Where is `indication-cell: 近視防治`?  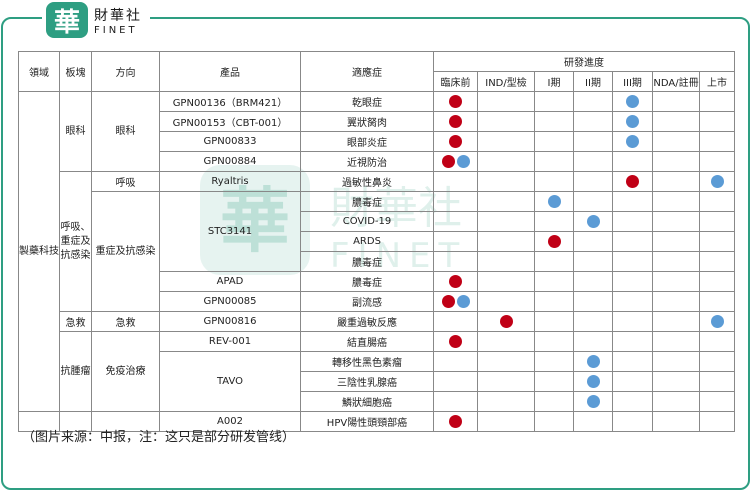
indication-cell: 近視防治 is located at coordinates (367, 161).